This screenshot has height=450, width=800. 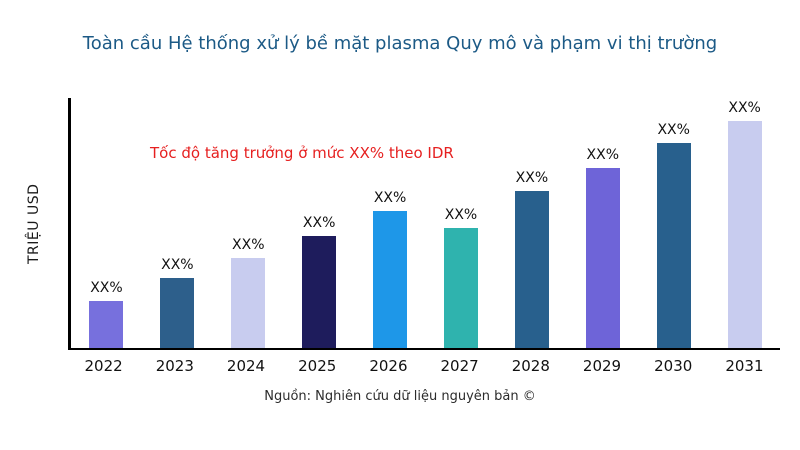 I want to click on bar-slot-2031: XX%, so click(x=744, y=223).